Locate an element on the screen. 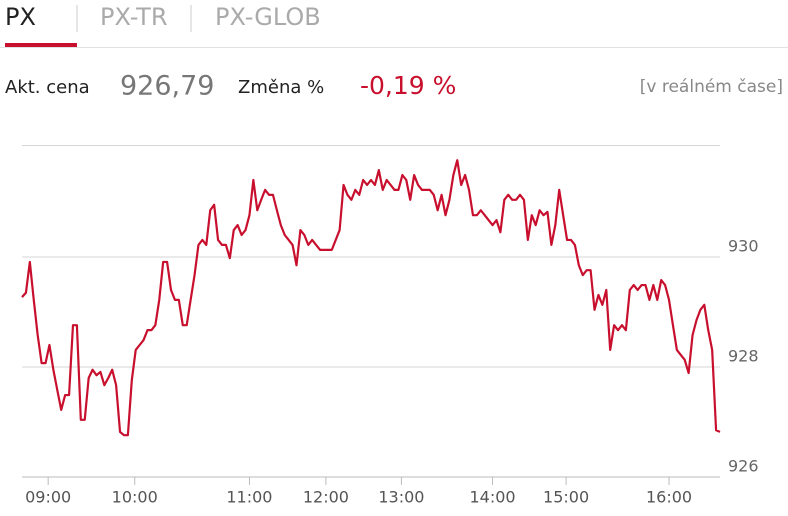  x-tick-label: 13:00 is located at coordinates (401, 497).